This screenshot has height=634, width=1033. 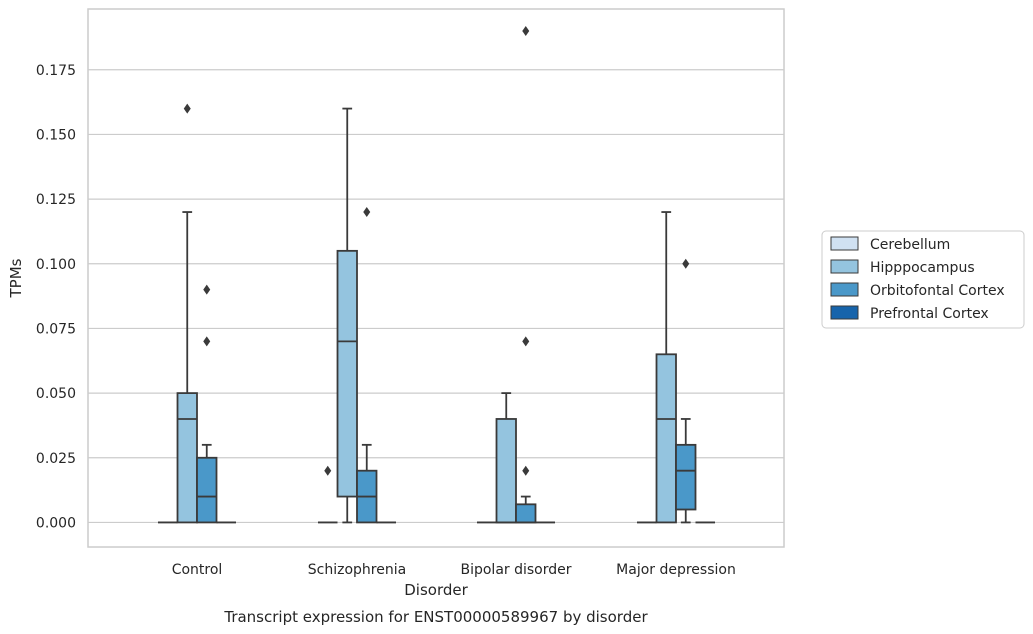 What do you see at coordinates (16, 278) in the screenshot?
I see `y-axis-label: TPMs` at bounding box center [16, 278].